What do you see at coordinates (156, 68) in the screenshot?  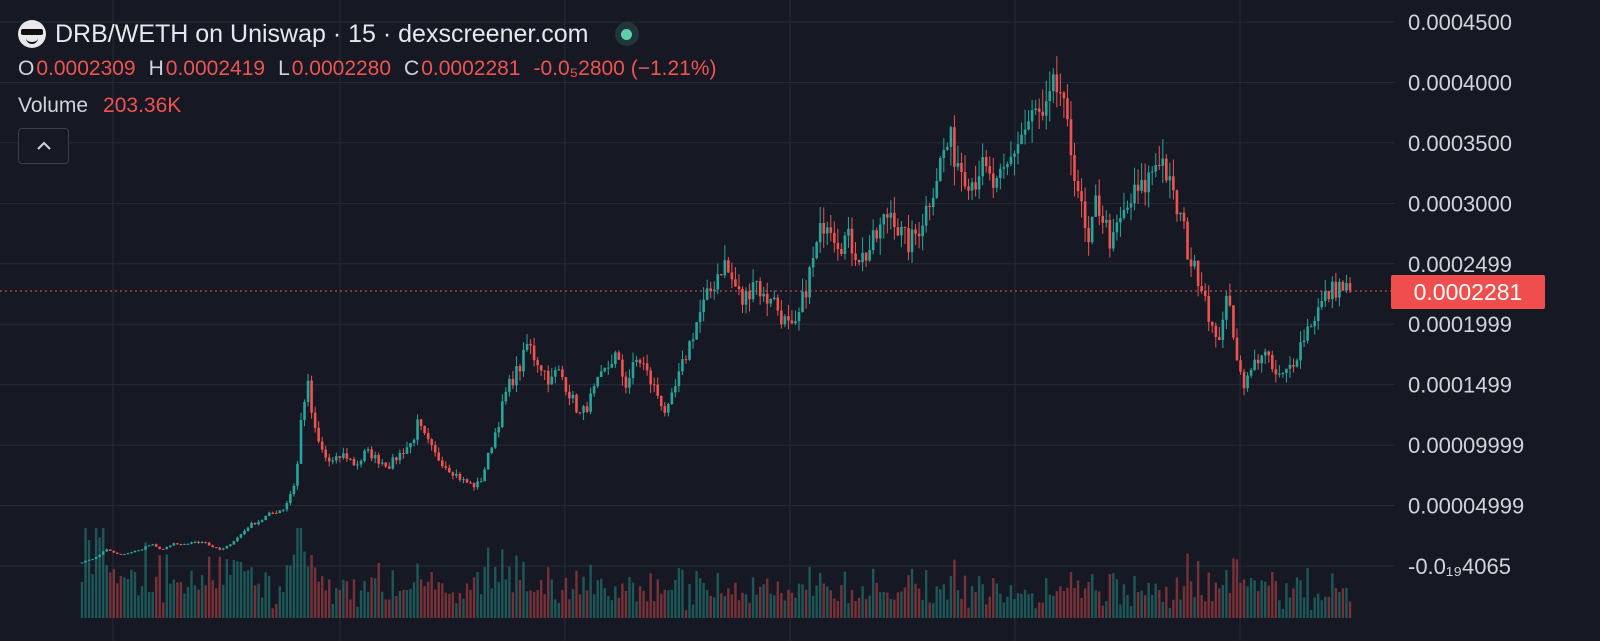 I see `high-label: H` at bounding box center [156, 68].